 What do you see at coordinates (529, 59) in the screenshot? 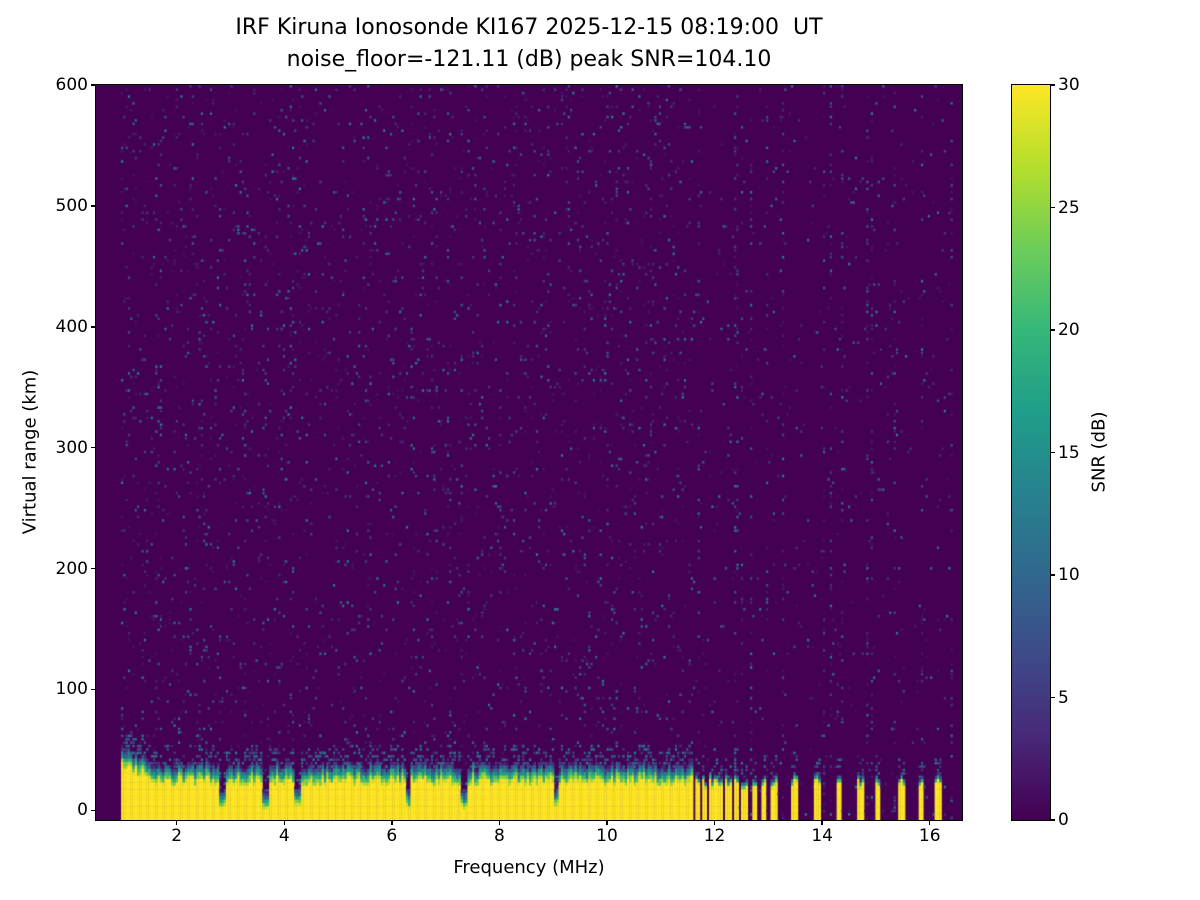
I see `chart-subtitle: noise_floor=-121.11 (dB) peak SNR=104.10` at bounding box center [529, 59].